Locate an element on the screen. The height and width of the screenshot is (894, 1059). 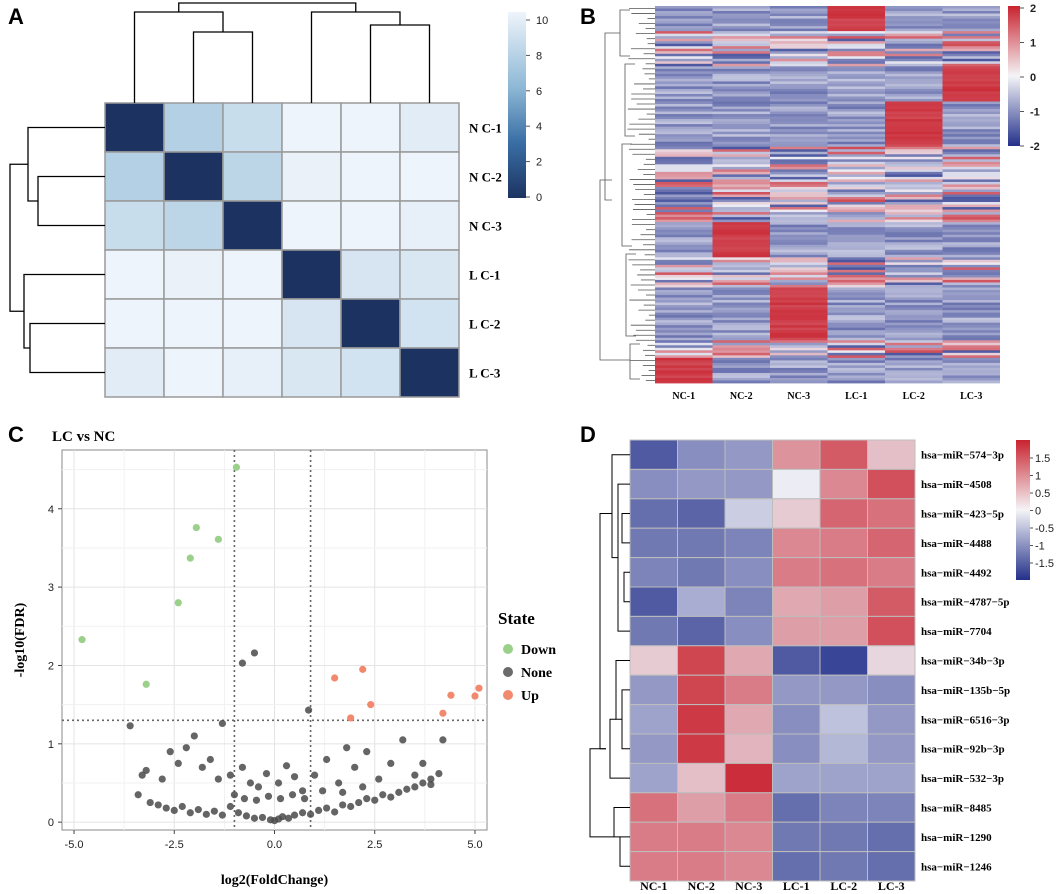
data-point-up is located at coordinates (451, 695).